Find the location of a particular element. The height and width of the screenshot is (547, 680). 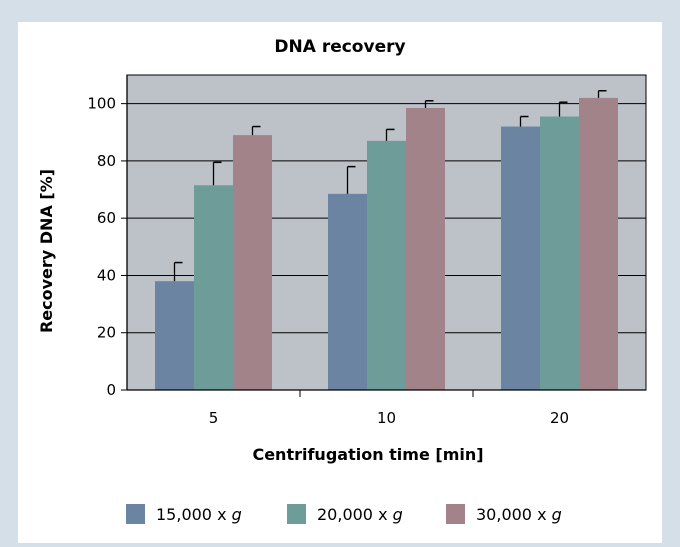

y-tick-label: 100 is located at coordinates (101, 104).